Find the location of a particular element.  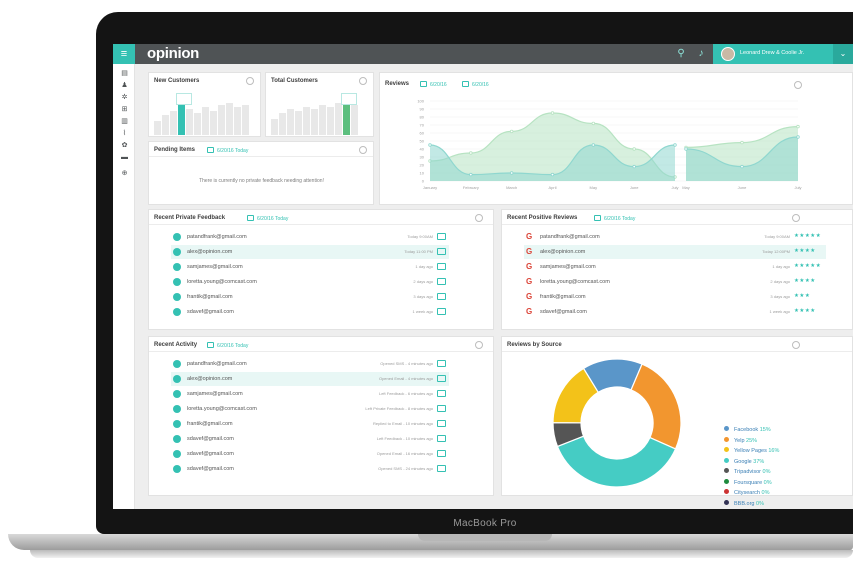

gear-icon: ✿ is located at coordinates (124, 145).